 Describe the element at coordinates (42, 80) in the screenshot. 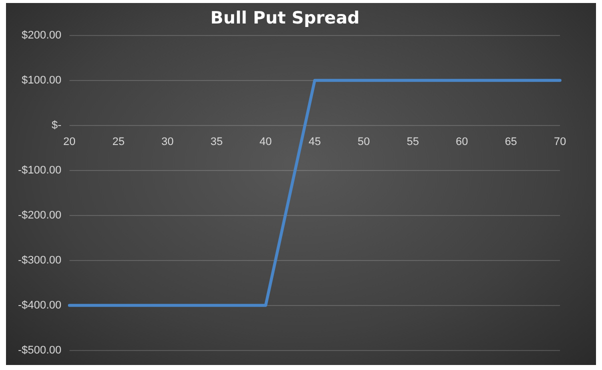

I see `y-tick-label: $100.00` at that location.